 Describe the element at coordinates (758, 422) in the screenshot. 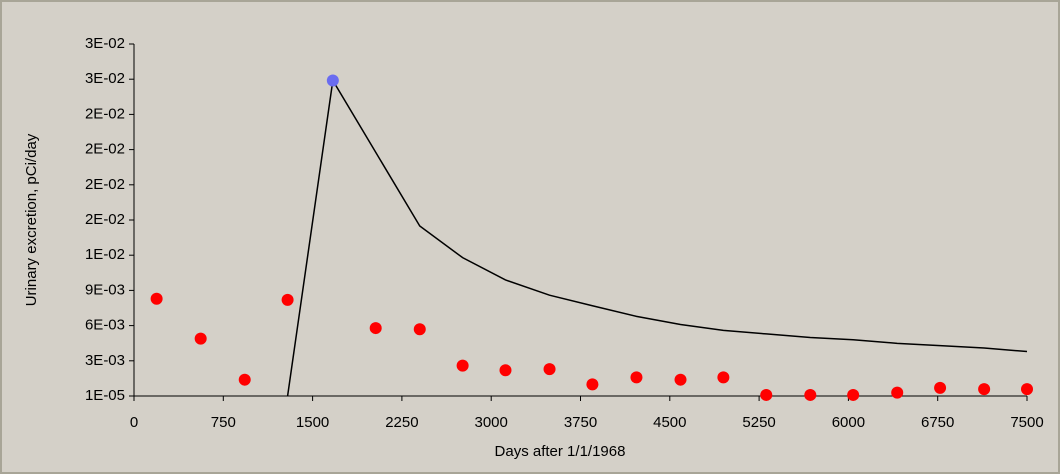

I see `x-tick-label: 5250` at that location.